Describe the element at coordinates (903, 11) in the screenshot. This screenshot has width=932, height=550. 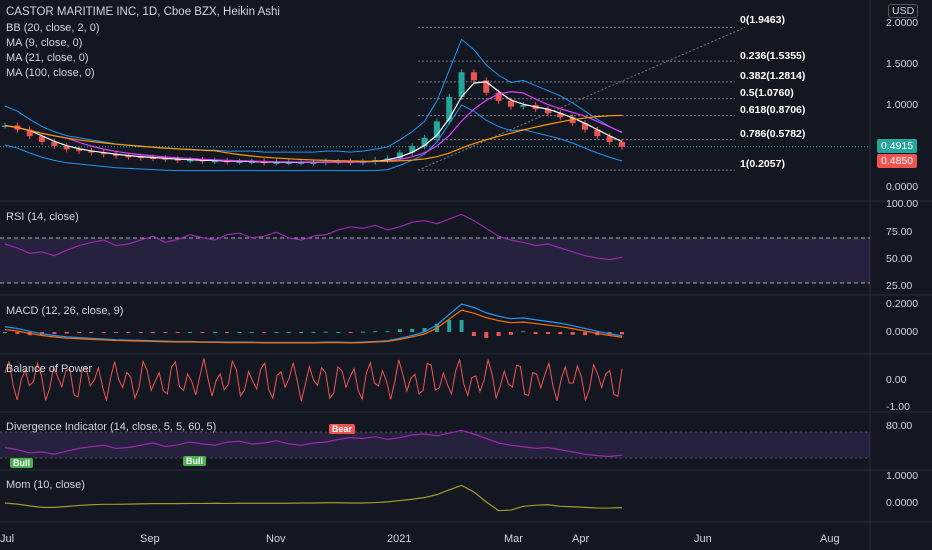
I see `currency-label: USD` at that location.